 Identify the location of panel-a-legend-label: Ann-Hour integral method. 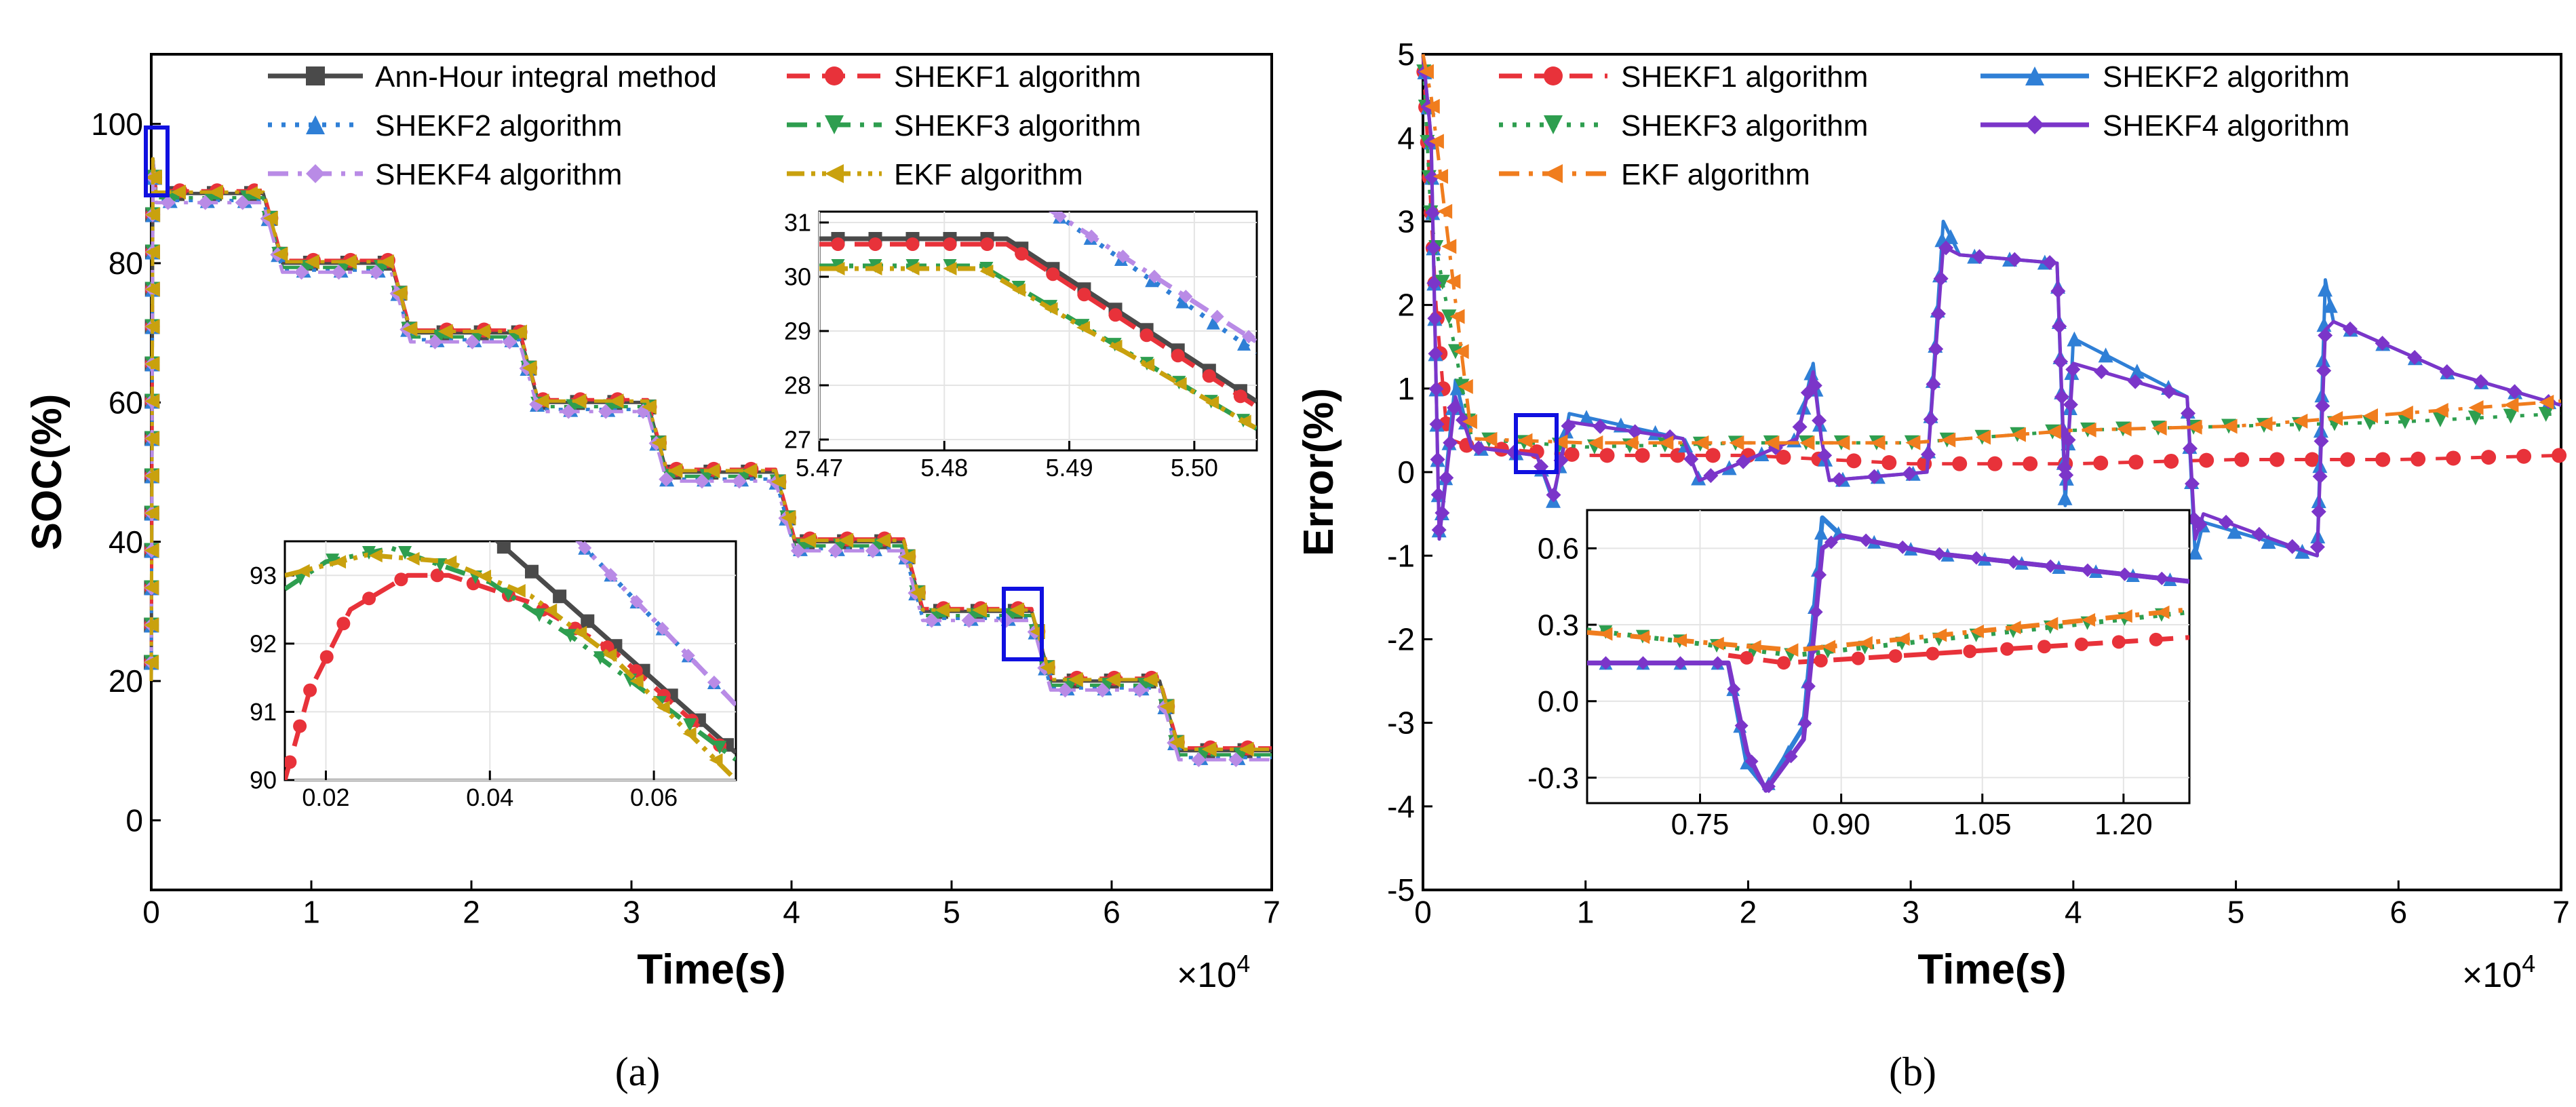
(546, 77).